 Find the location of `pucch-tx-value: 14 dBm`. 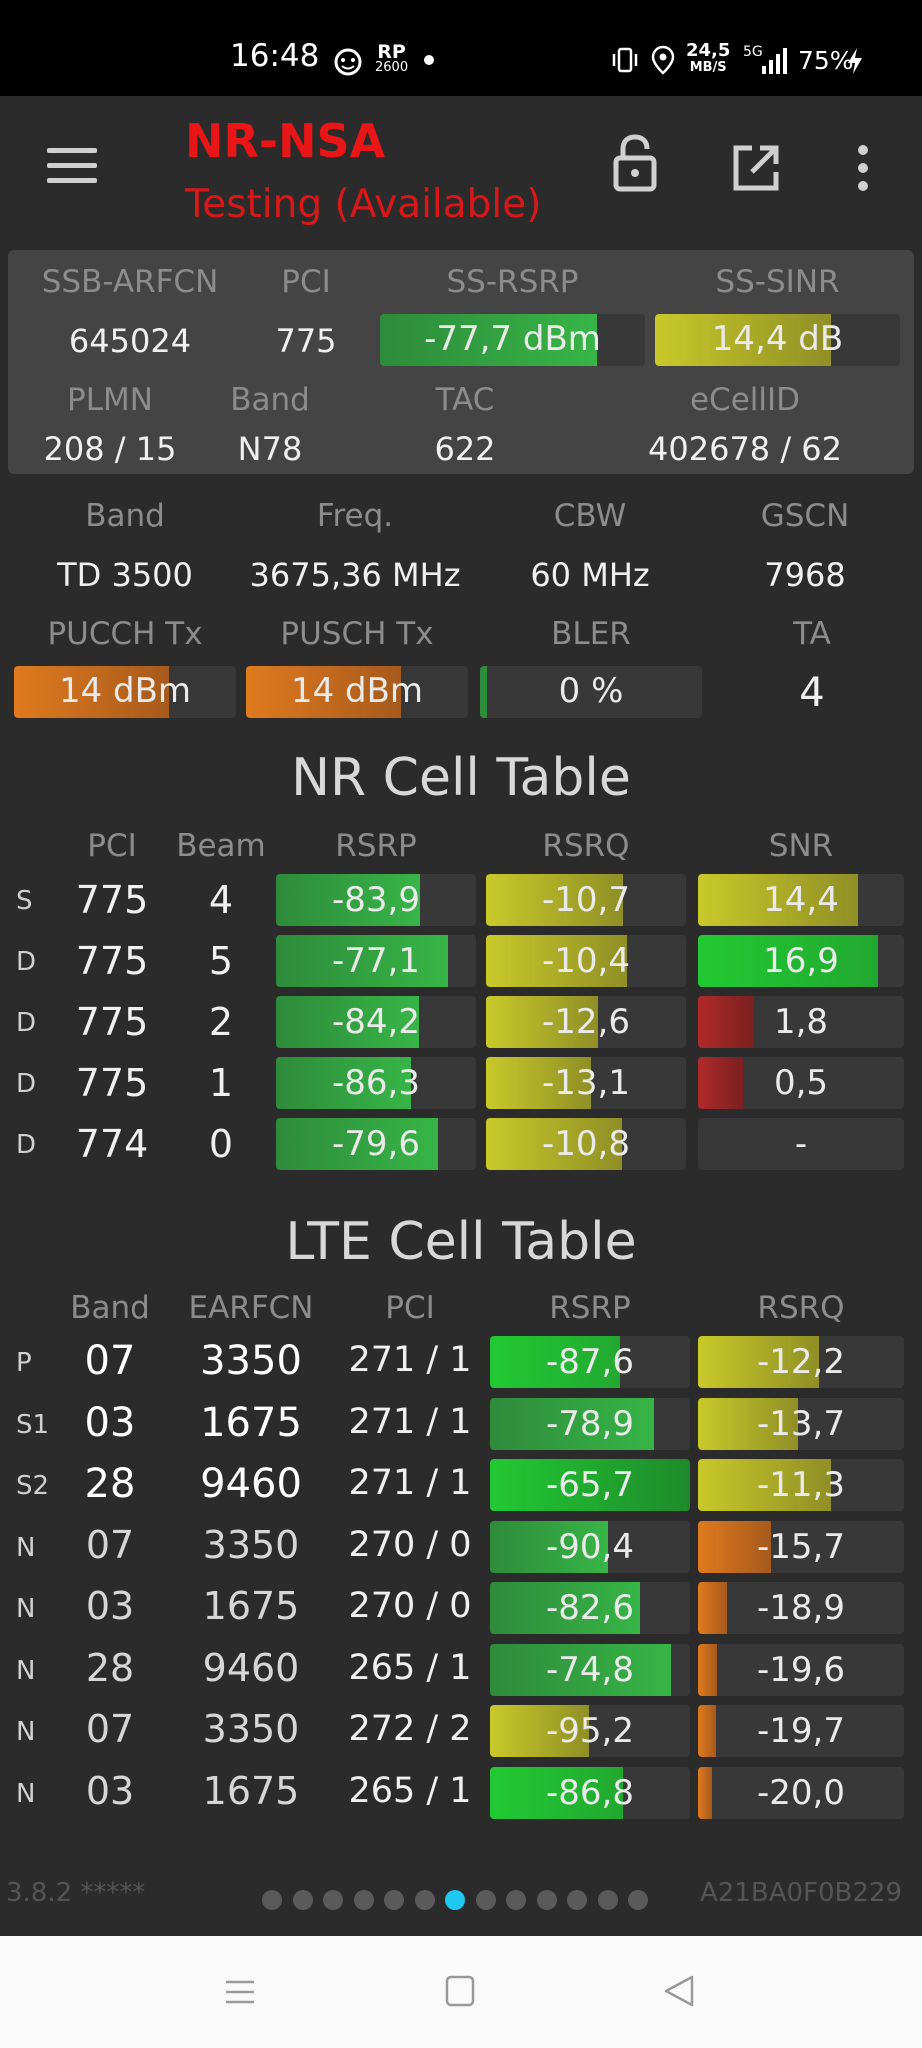

pucch-tx-value: 14 dBm is located at coordinates (125, 691).